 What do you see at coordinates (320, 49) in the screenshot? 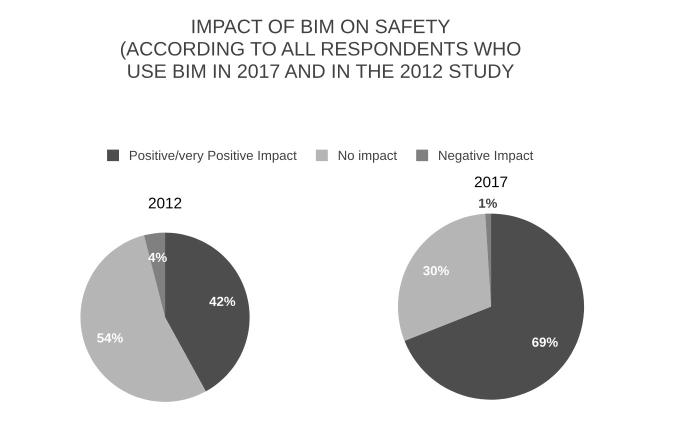
I see `chart-title: IMPACT OF BIM ON SAFETY (ACCORDING TO ALL RESPONDENTS WHO USE BIM IN 2017 AND IN THE 2012 STUDY` at bounding box center [320, 49].